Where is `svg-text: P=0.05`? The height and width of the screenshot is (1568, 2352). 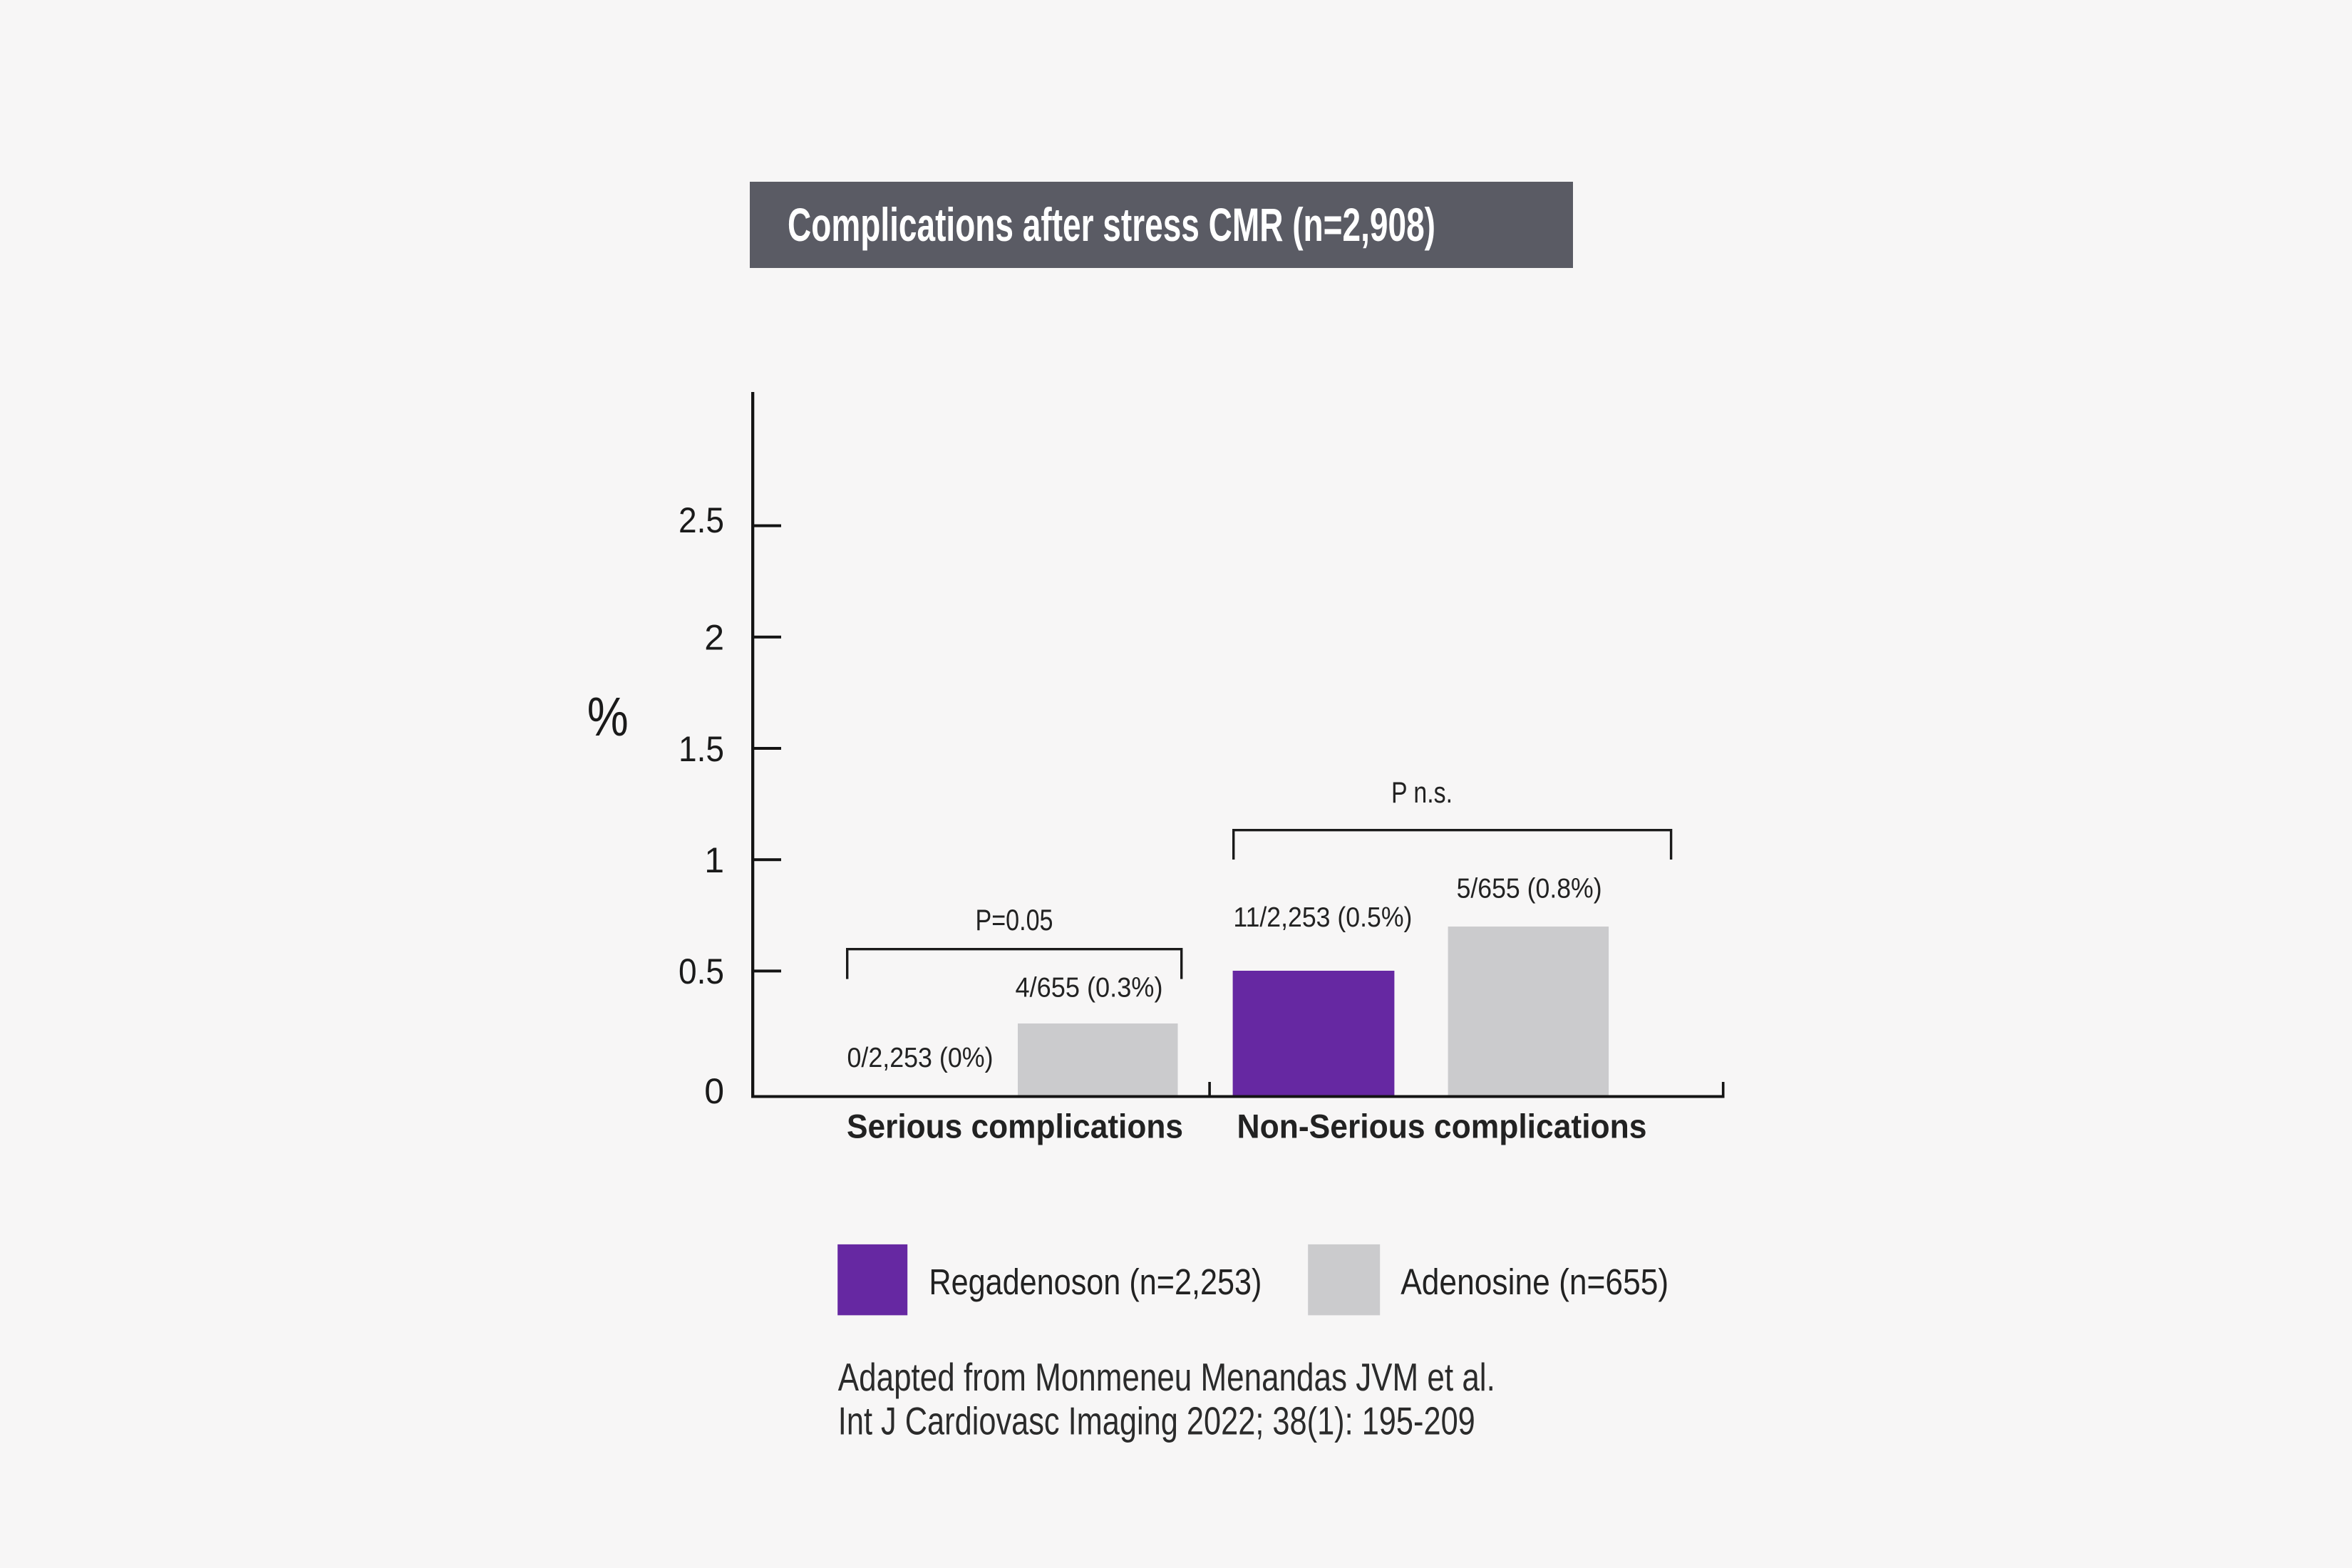 svg-text: P=0.05 is located at coordinates (1015, 920).